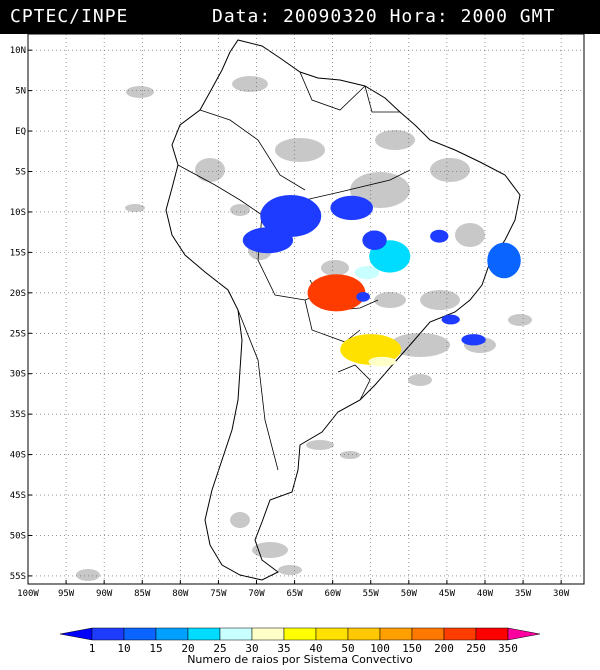 The image size is (600, 670). I want to click on lat-label: 5S, so click(20, 173).